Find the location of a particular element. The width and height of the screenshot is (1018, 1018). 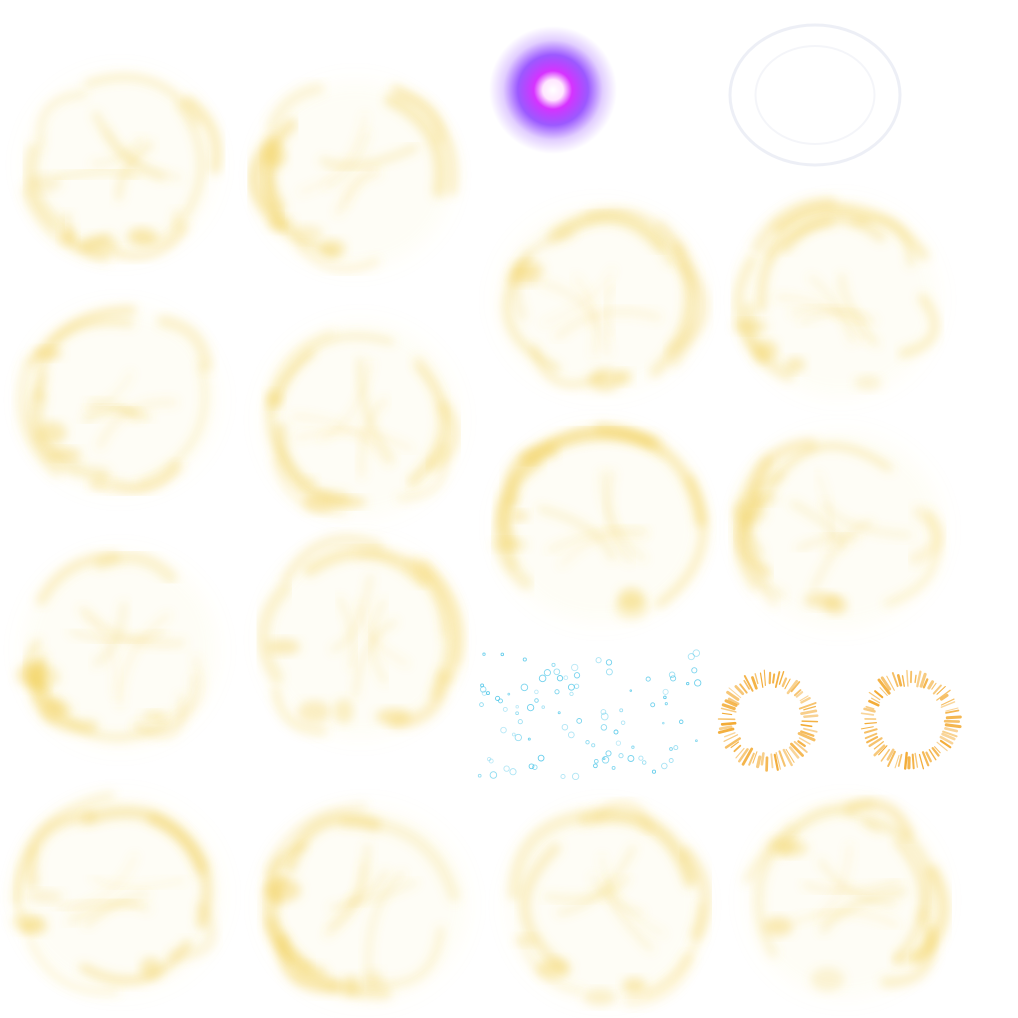

purple-orb is located at coordinates (553, 90).